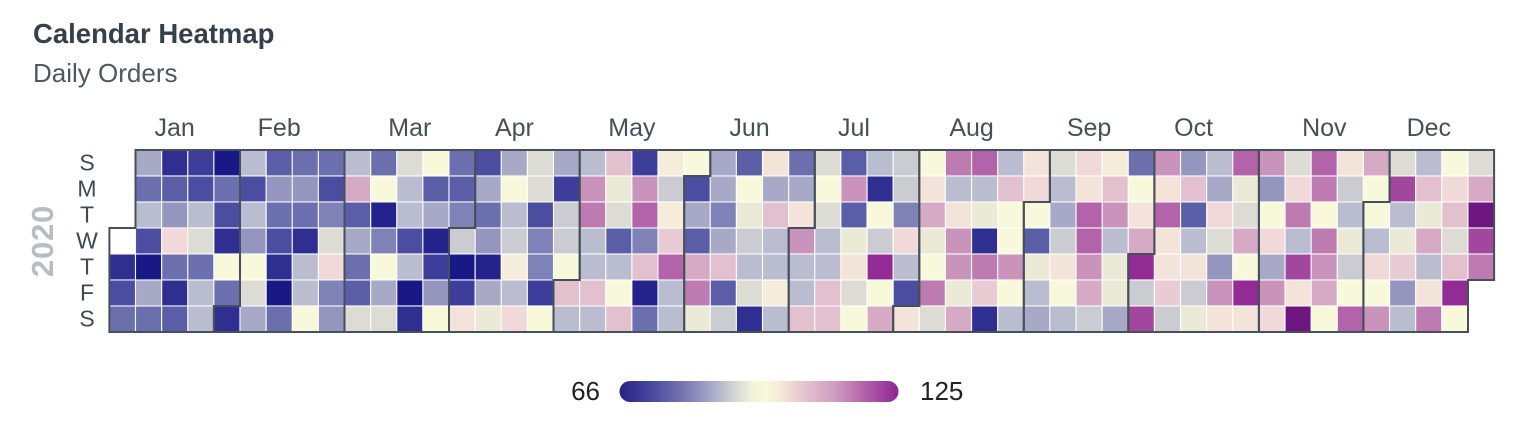  What do you see at coordinates (87, 293) in the screenshot?
I see `svg-text: F` at bounding box center [87, 293].